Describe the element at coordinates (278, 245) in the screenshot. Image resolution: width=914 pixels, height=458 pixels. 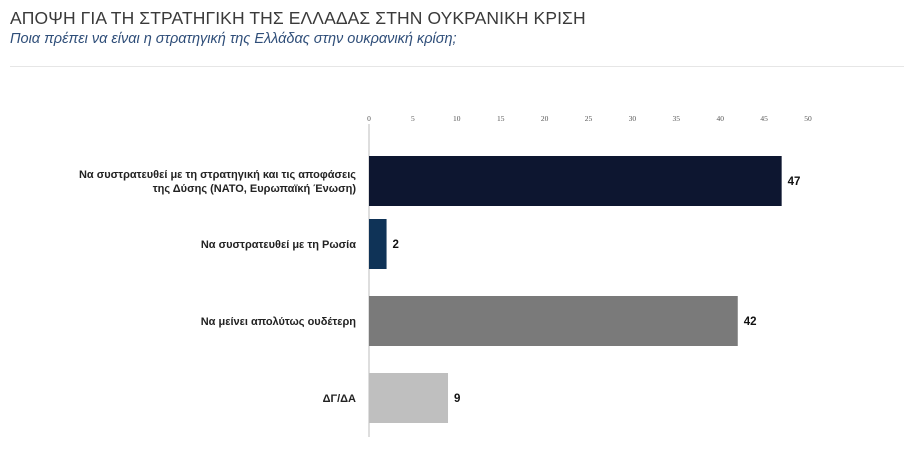
I see `category-label: Να συστρατευθεί με τη Ρωσία` at that location.